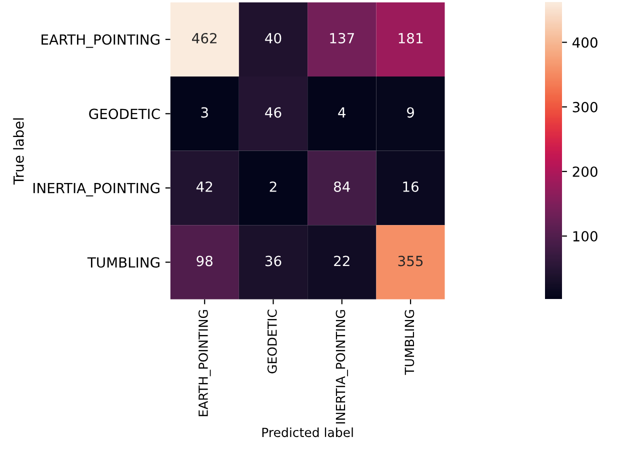 The width and height of the screenshot is (617, 457). I want to click on data-label: 4, so click(342, 112).